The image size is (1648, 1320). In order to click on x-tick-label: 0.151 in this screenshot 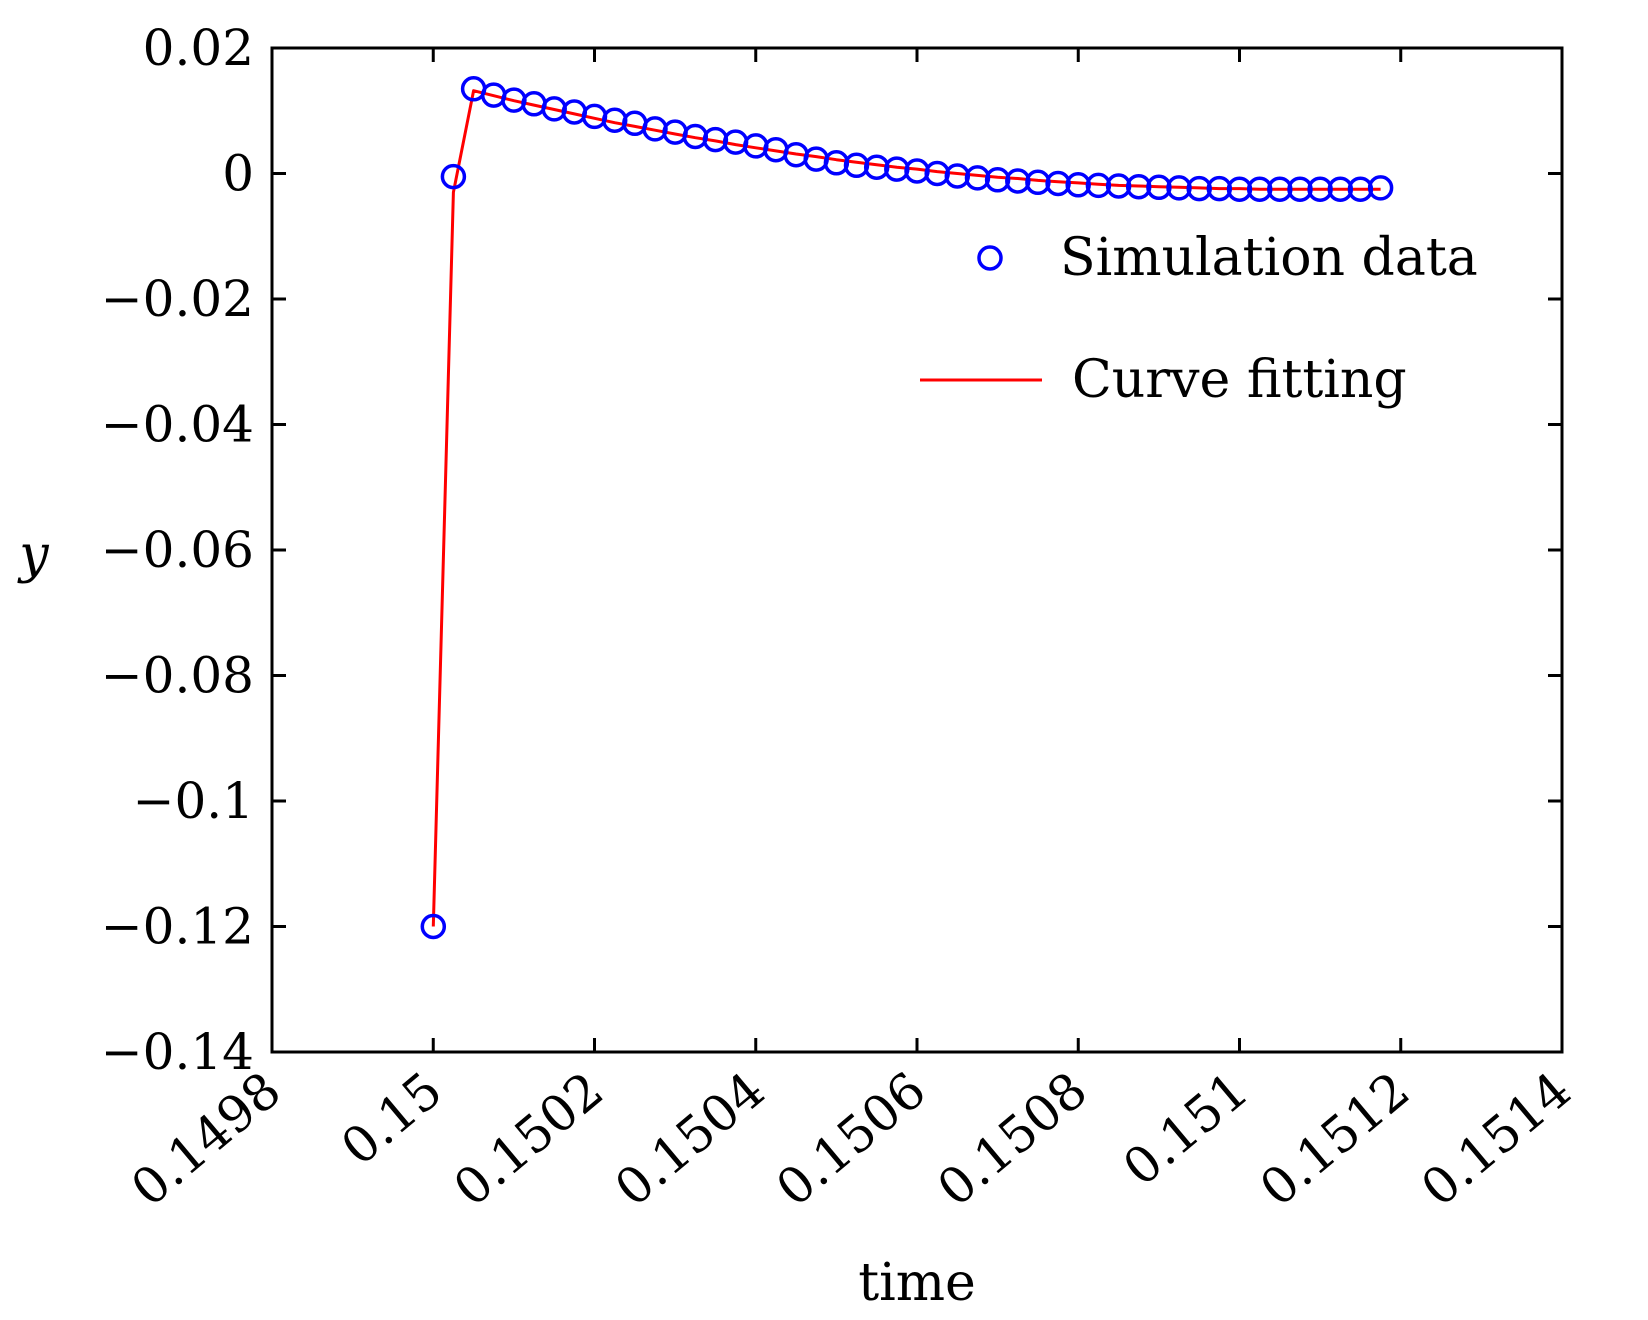, I will do `click(1185, 1129)`.